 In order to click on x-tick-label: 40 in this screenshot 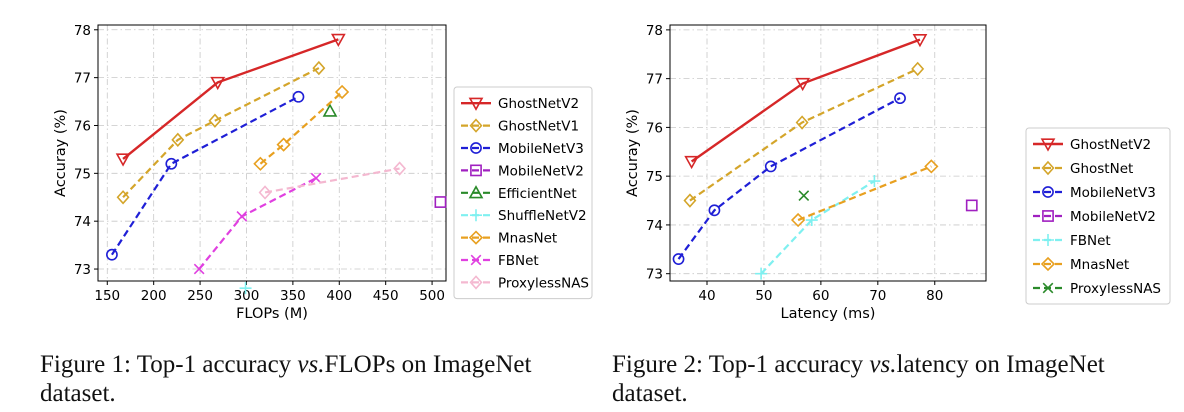, I will do `click(706, 296)`.